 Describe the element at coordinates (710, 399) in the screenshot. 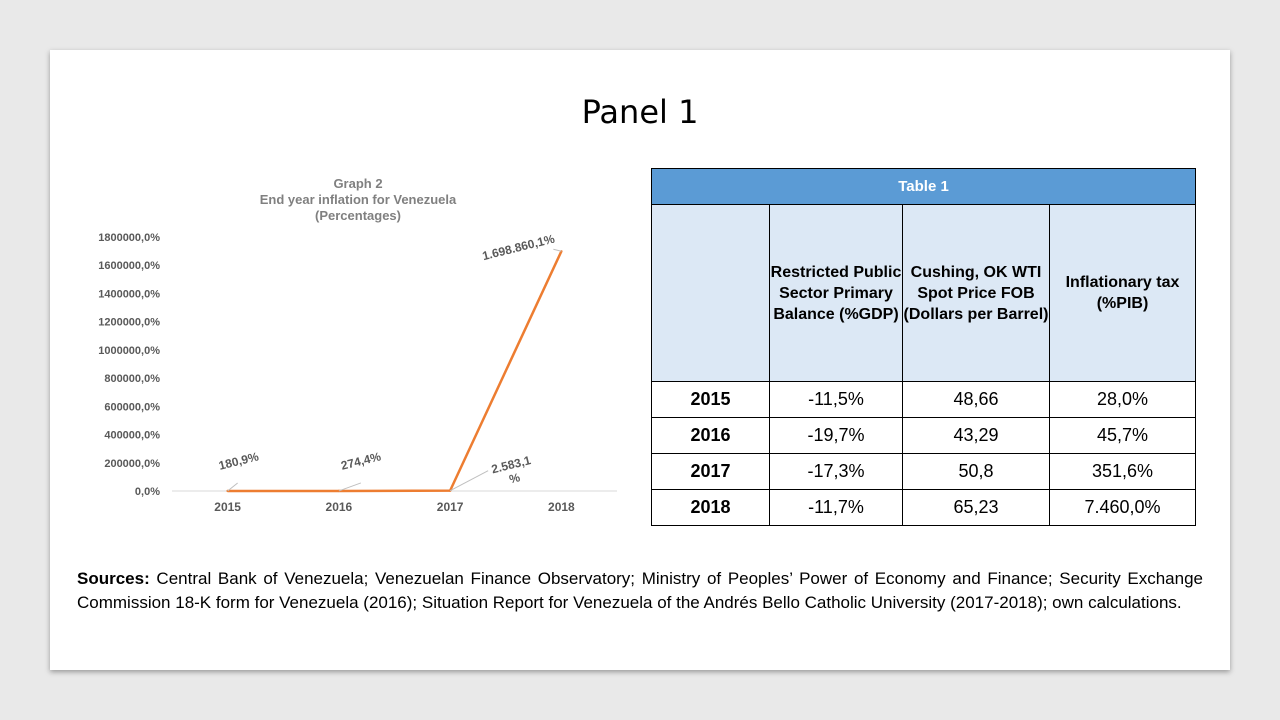

I see `table-cell: 2015` at that location.